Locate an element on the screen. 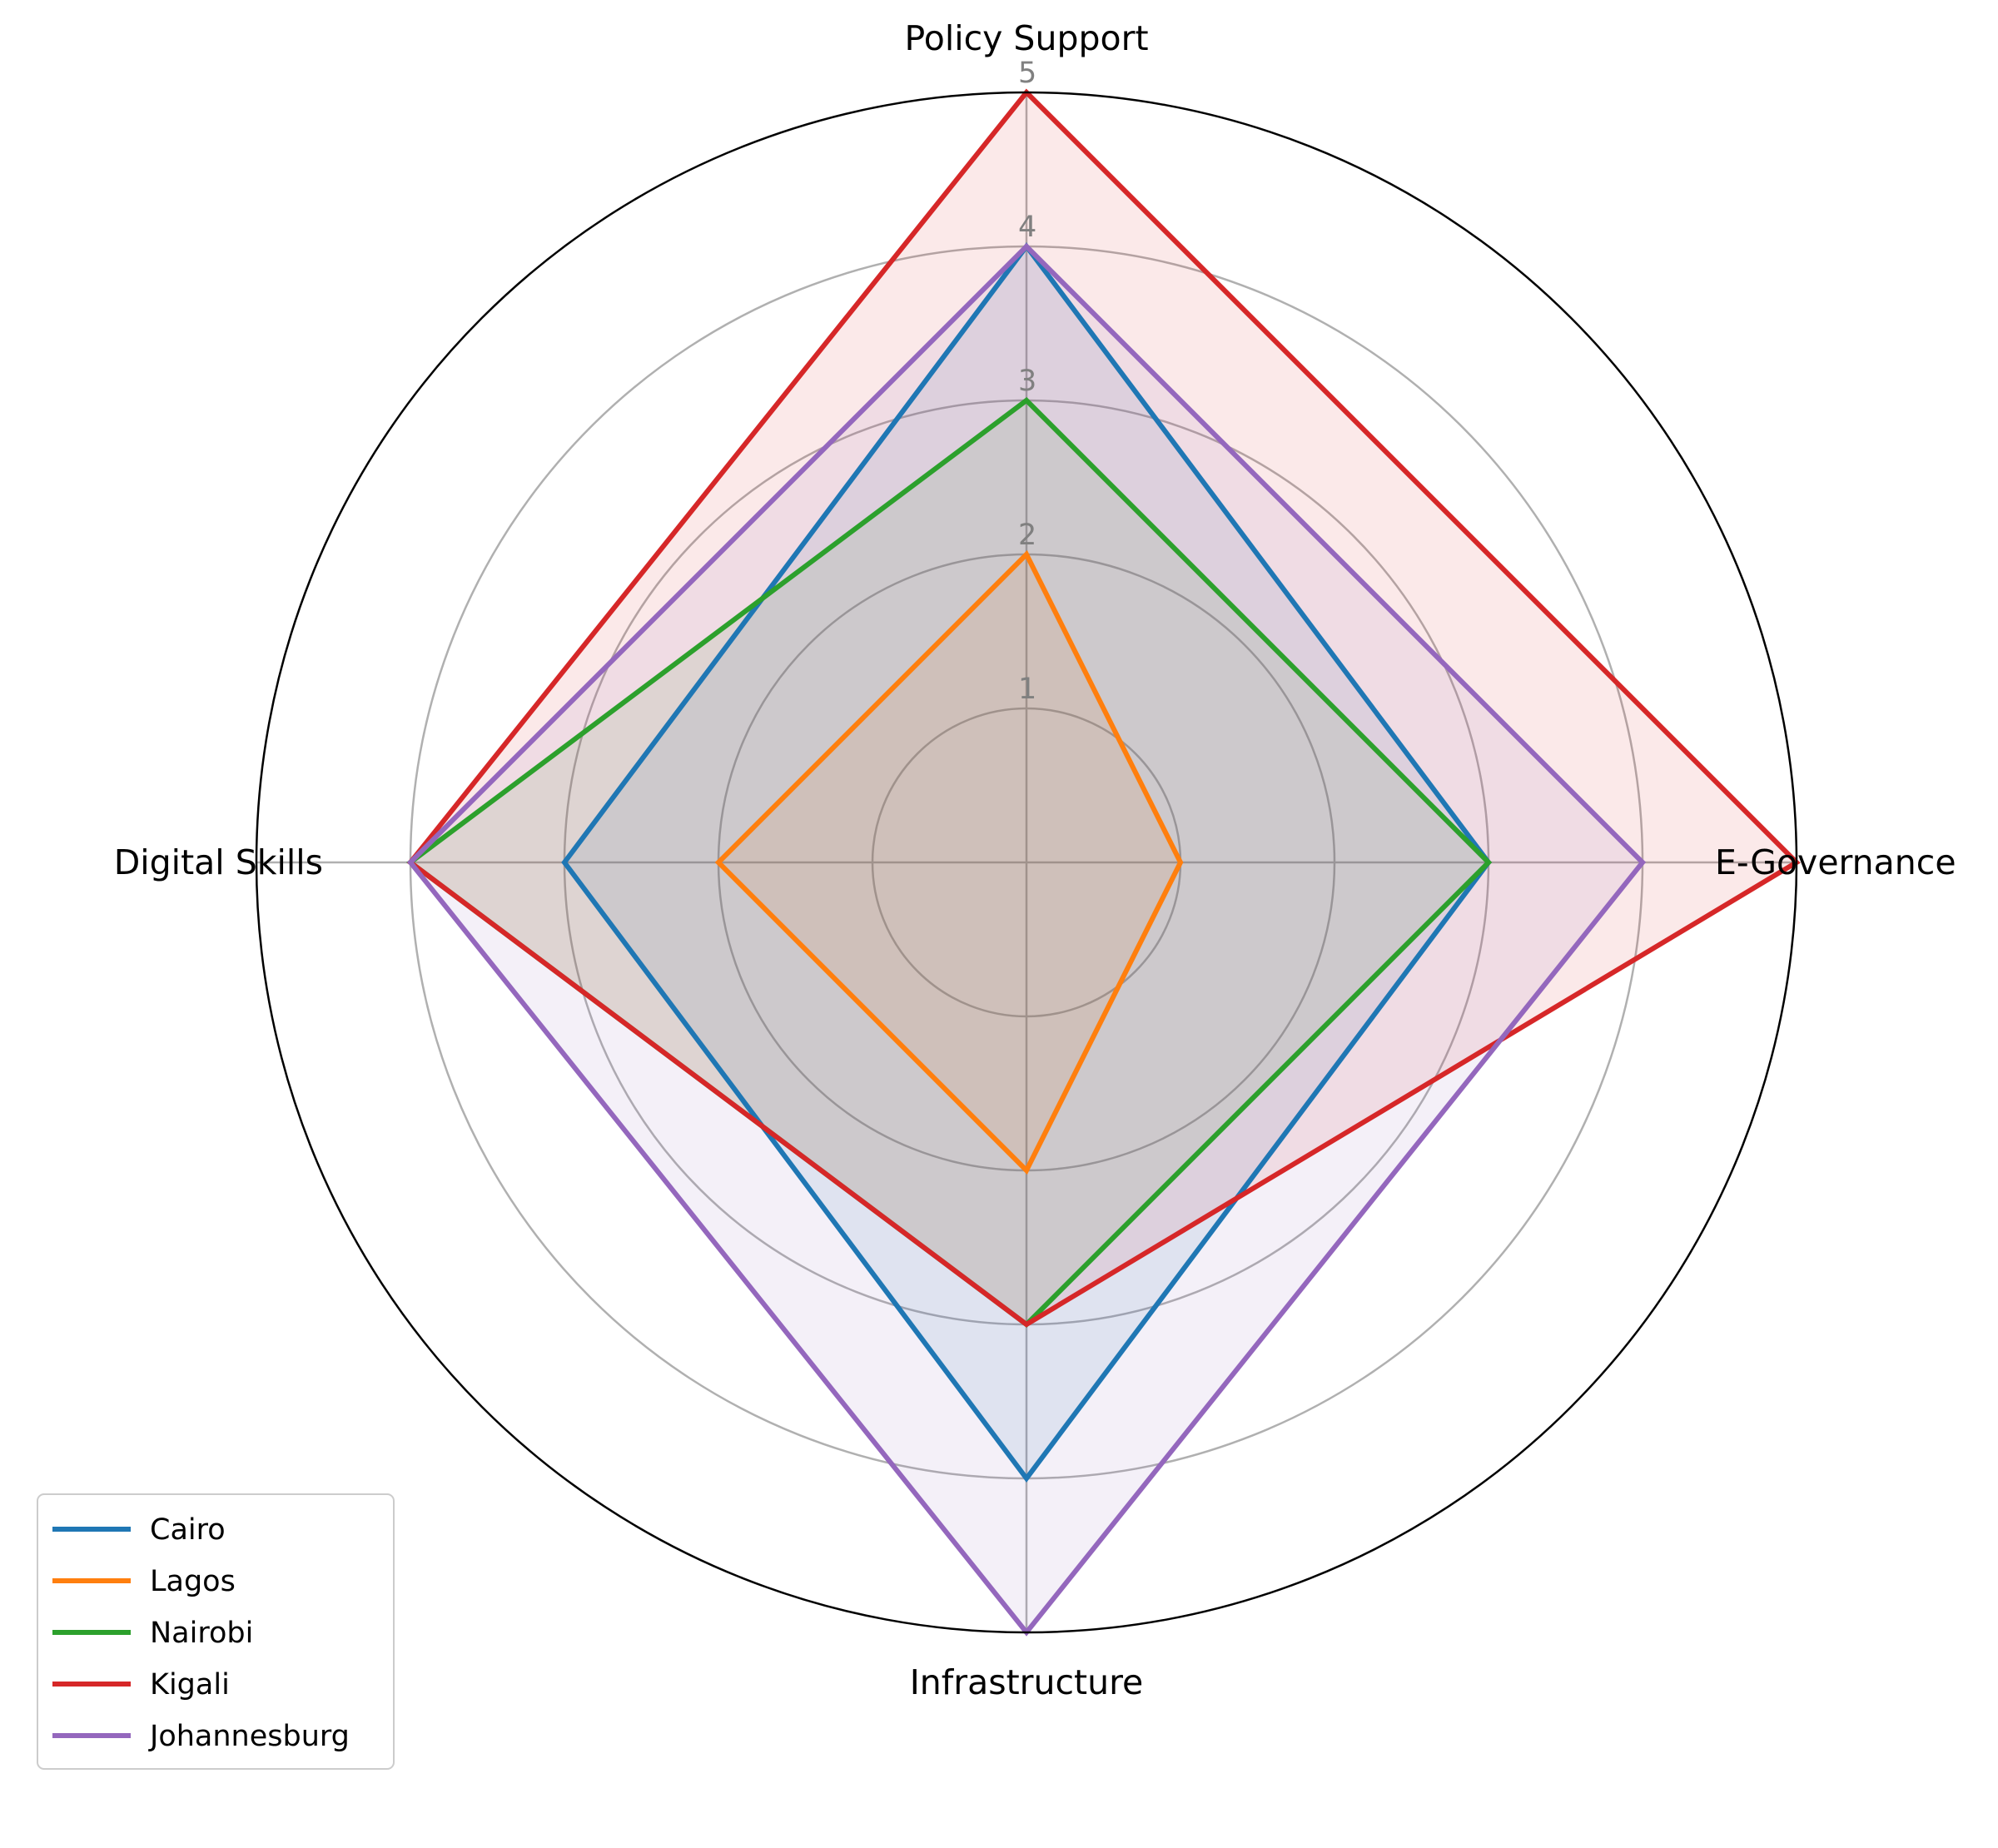 The height and width of the screenshot is (1848, 1998). axis-label-infrastructure: Infrastructure is located at coordinates (1027, 1682).